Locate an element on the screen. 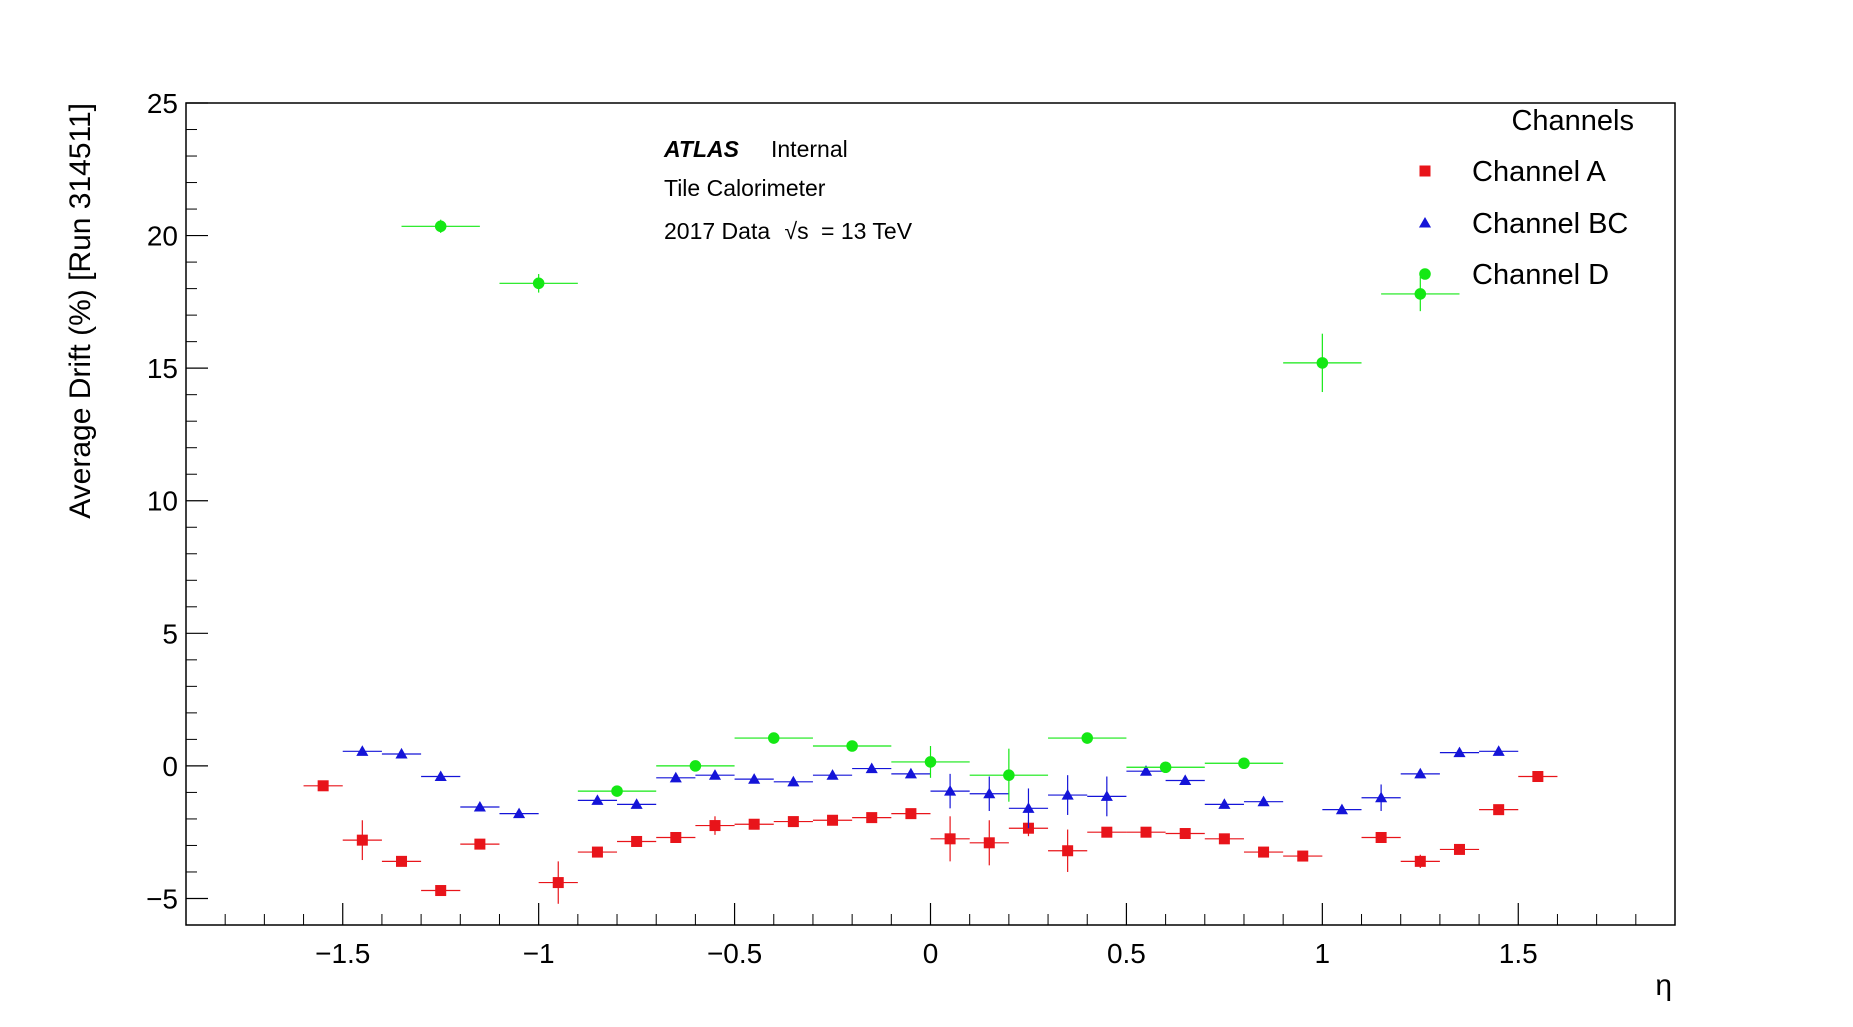 The height and width of the screenshot is (1027, 1853). legend: Channels Channel A Channel BC Channel D is located at coordinates (1526, 198).